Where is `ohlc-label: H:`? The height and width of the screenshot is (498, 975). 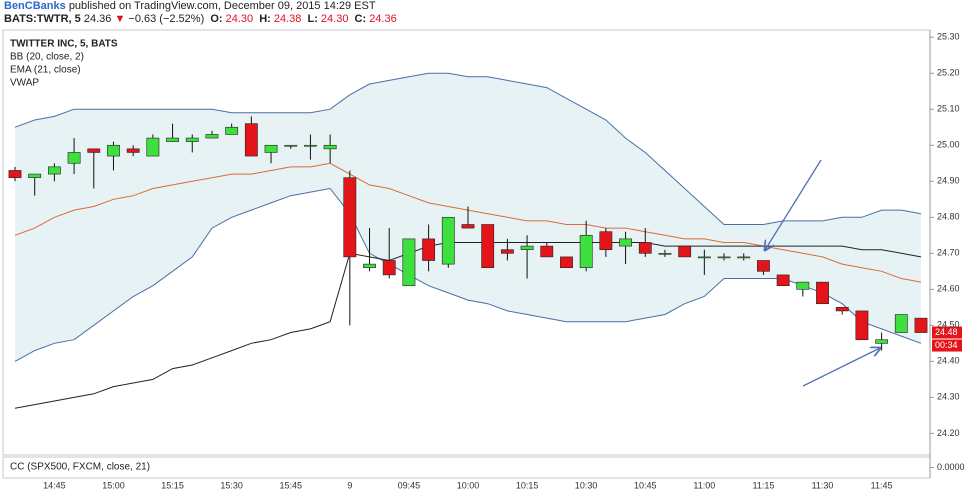
ohlc-label: H: is located at coordinates (265, 19).